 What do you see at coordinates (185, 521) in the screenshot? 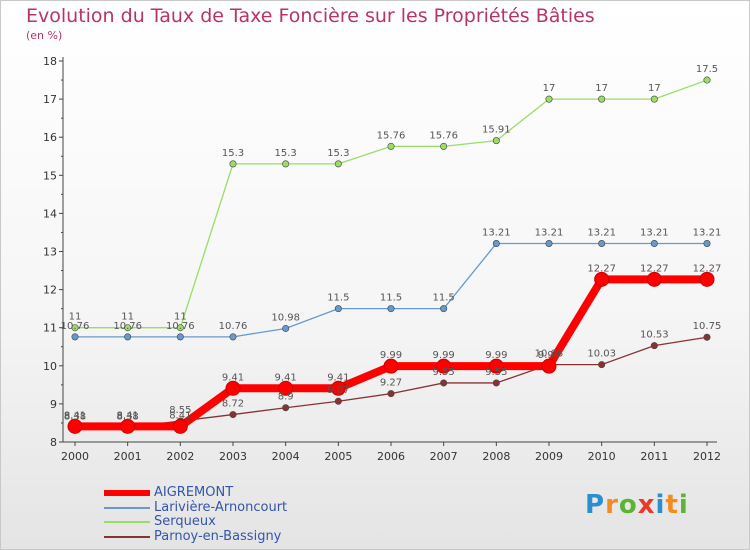
I see `legend-label-serqueux: Serqueux` at bounding box center [185, 521].